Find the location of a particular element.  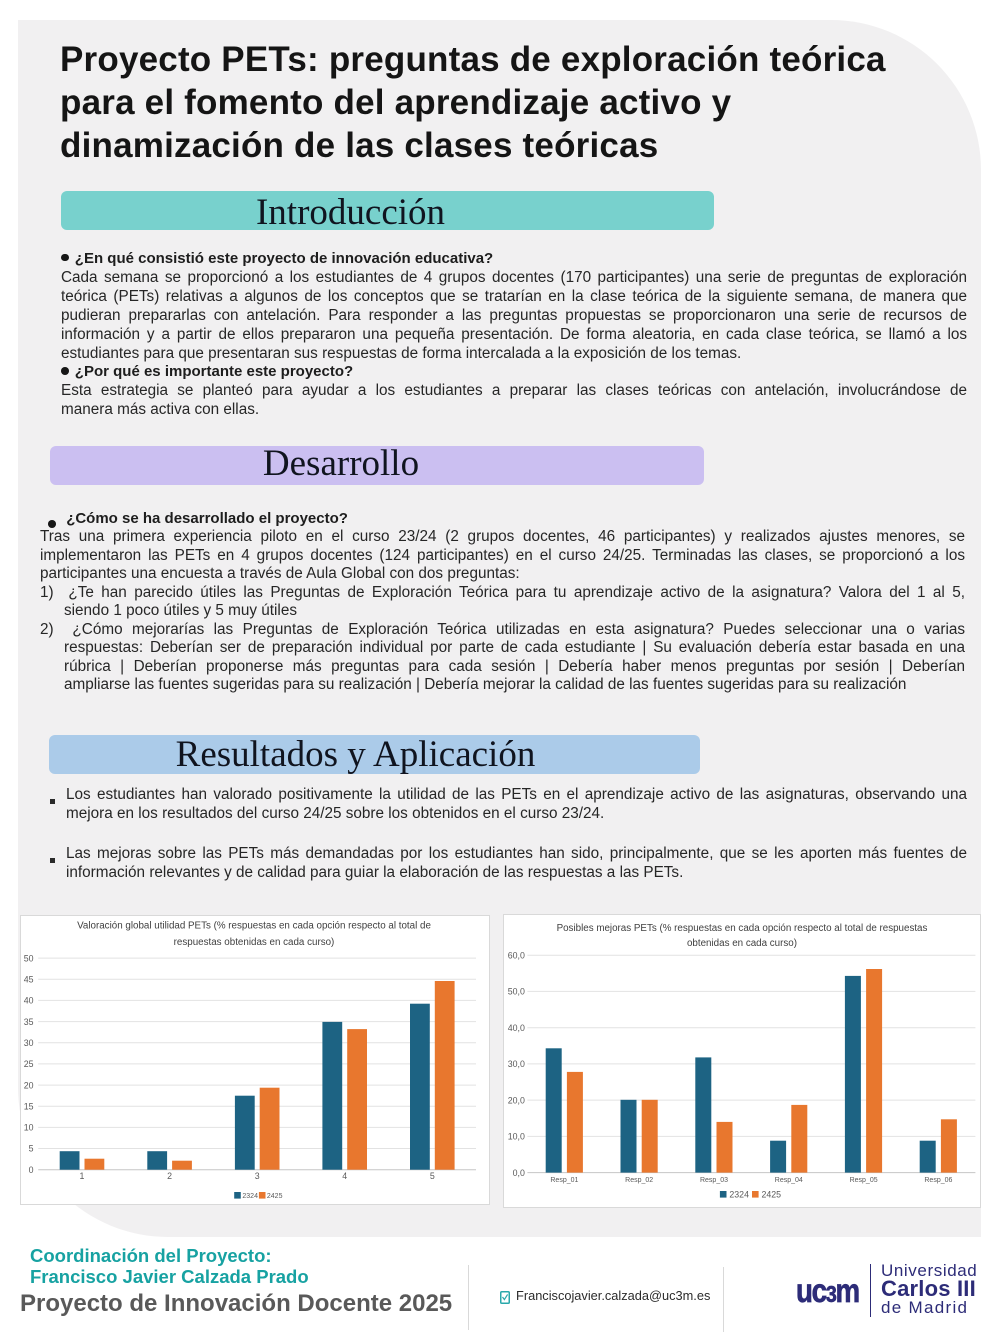

svg-text: Resp_06 is located at coordinates (938, 1180).